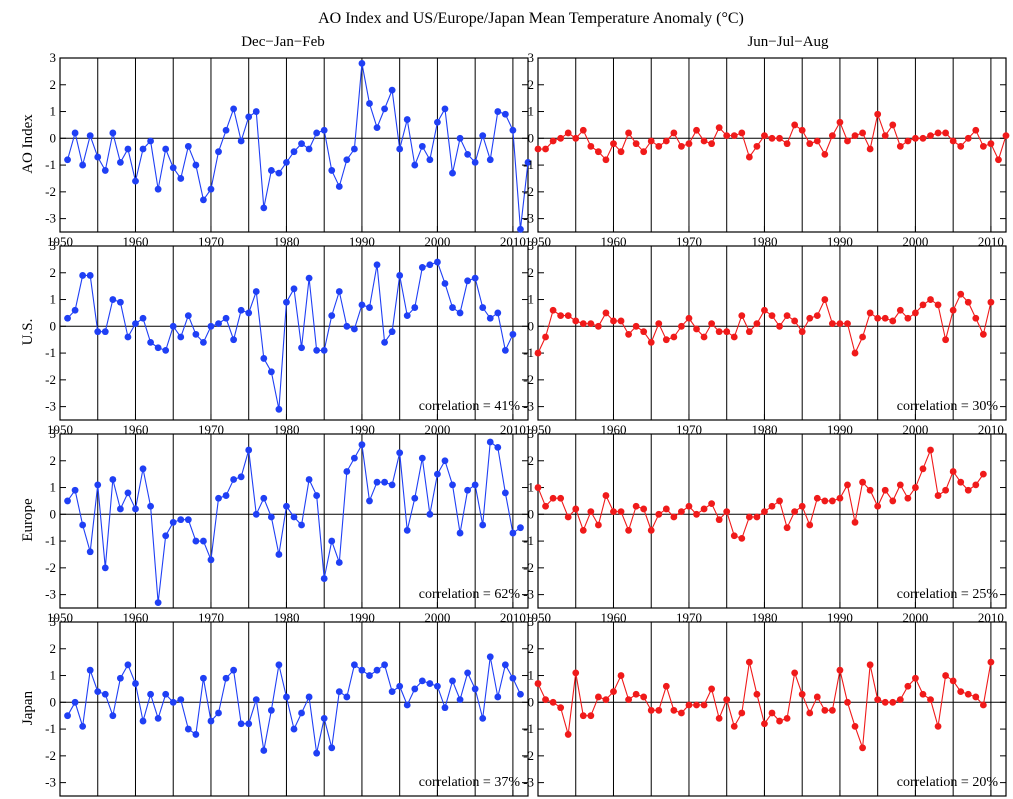 The width and height of the screenshot is (1013, 799). Describe the element at coordinates (50, 164) in the screenshot. I see `y-tick-label: -1` at that location.